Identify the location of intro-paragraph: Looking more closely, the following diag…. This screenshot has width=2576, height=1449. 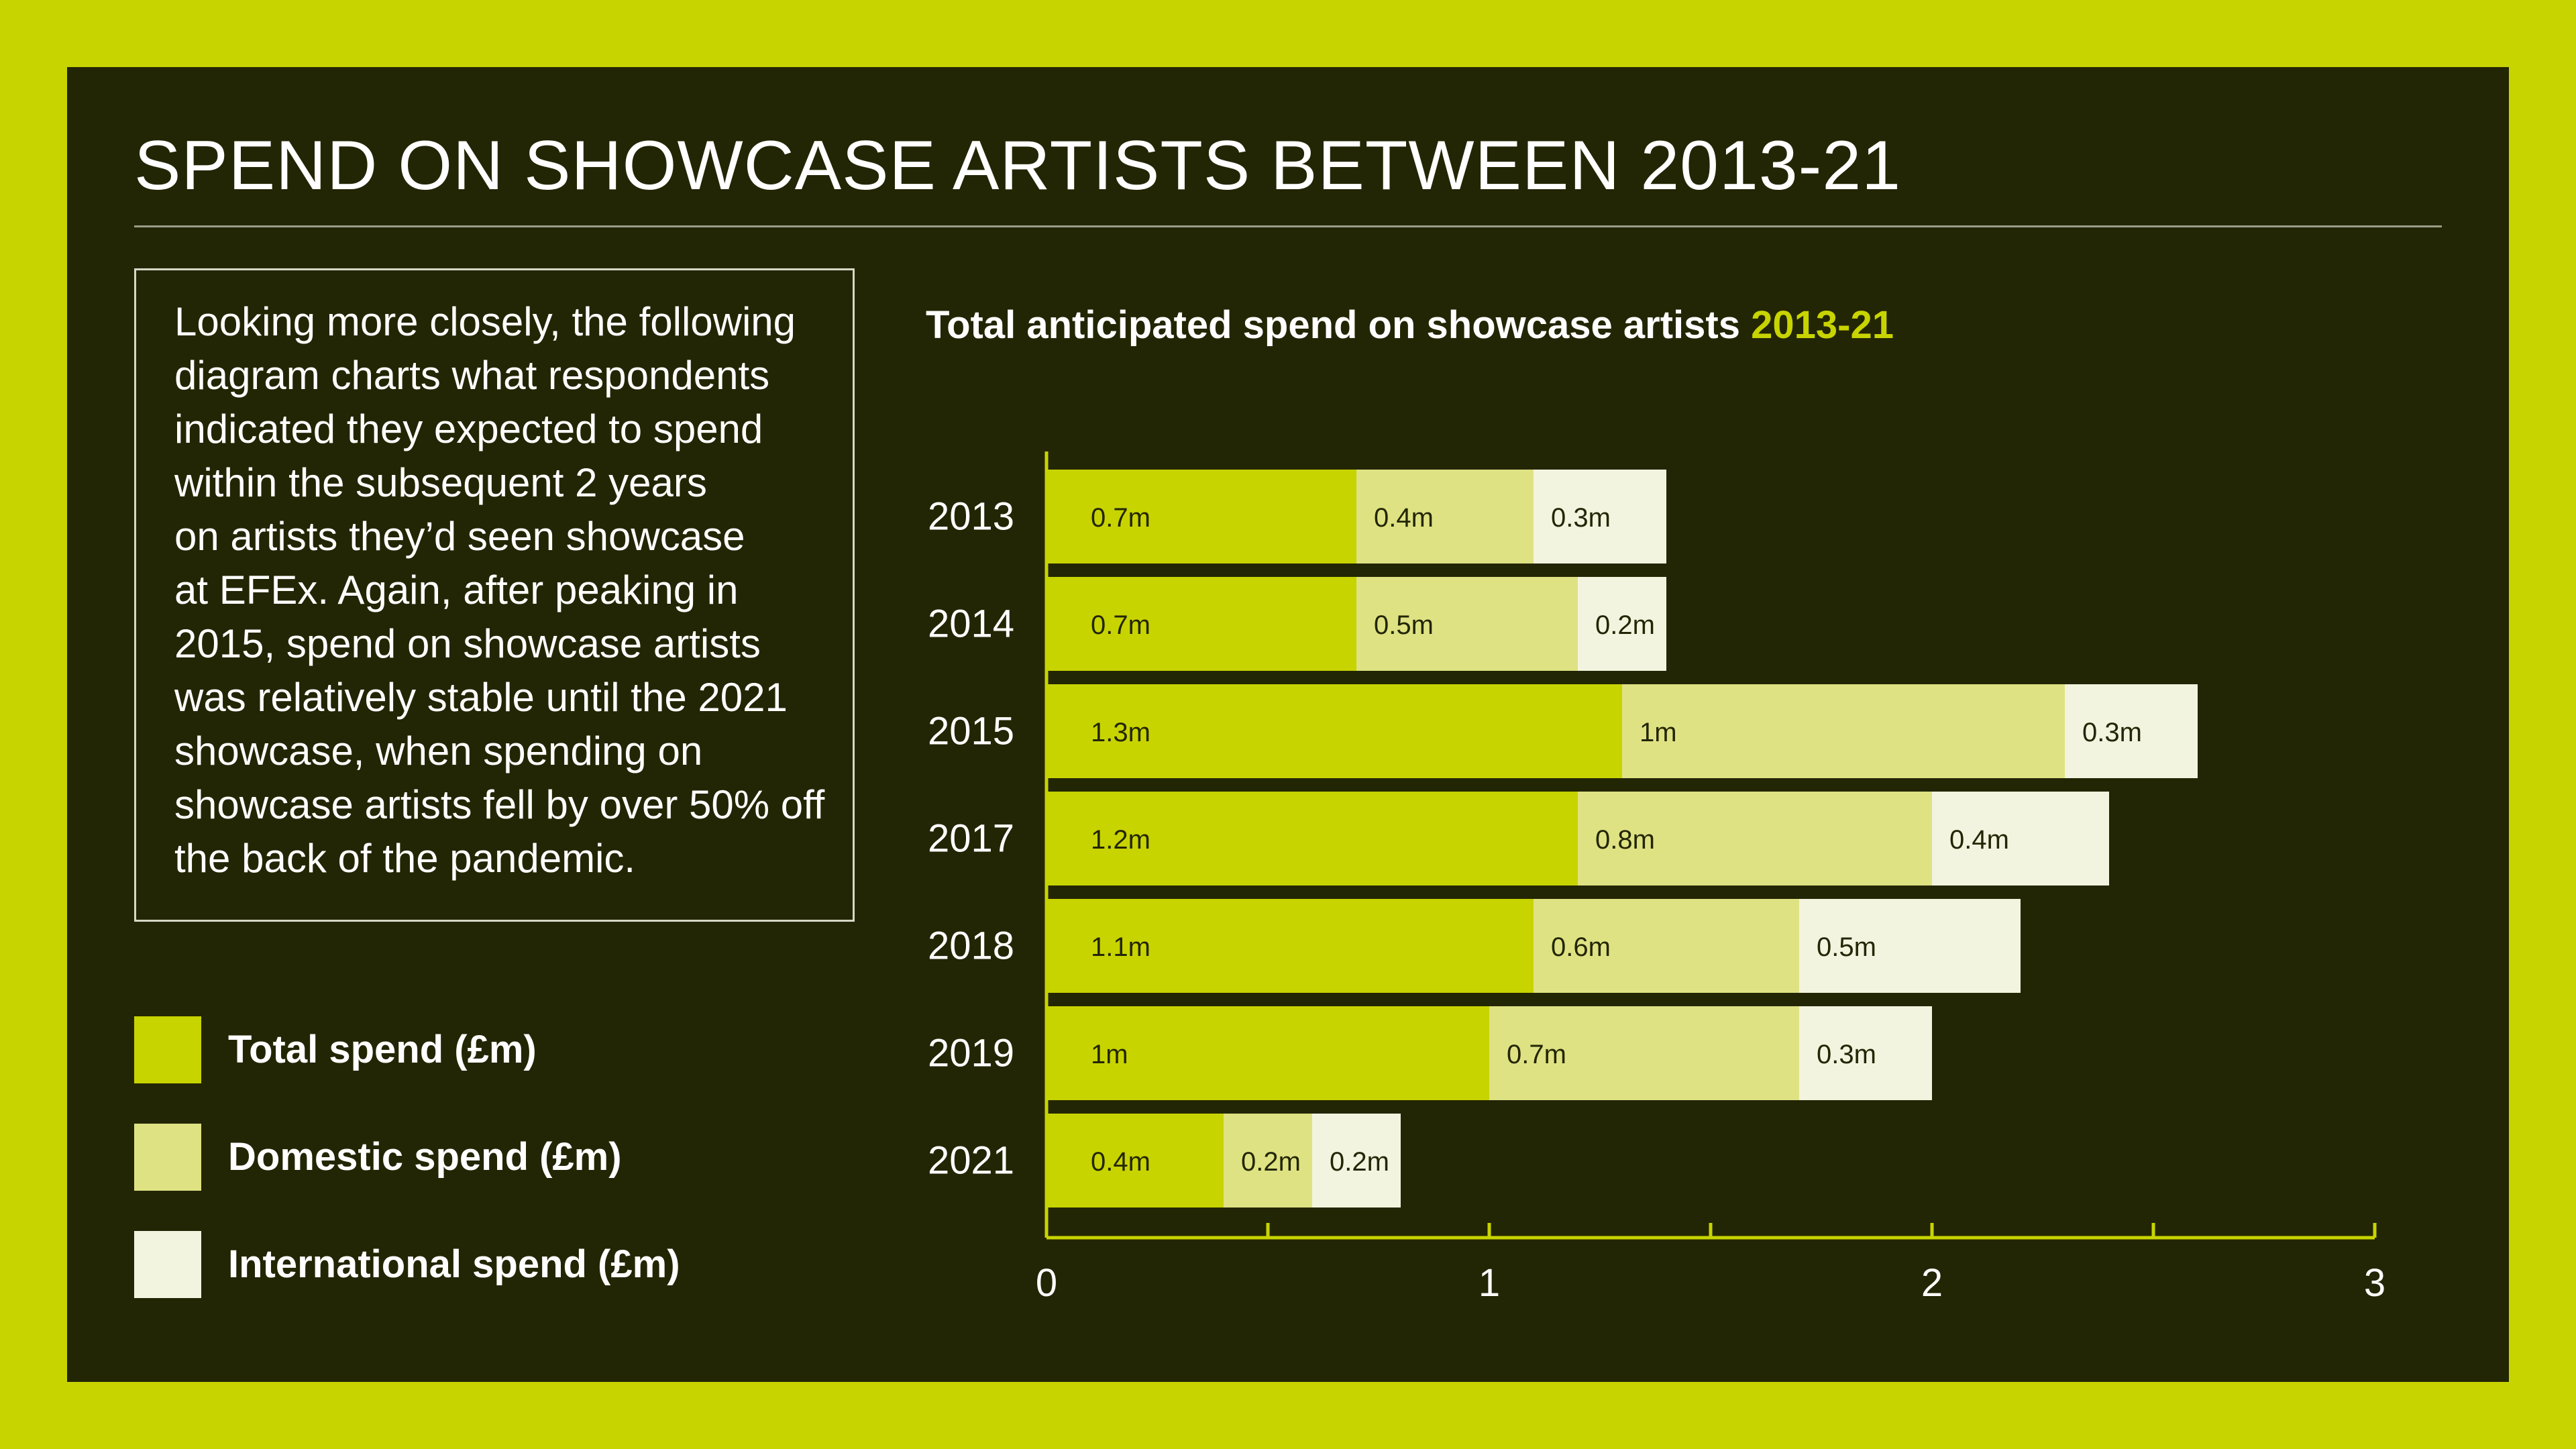
(499, 590).